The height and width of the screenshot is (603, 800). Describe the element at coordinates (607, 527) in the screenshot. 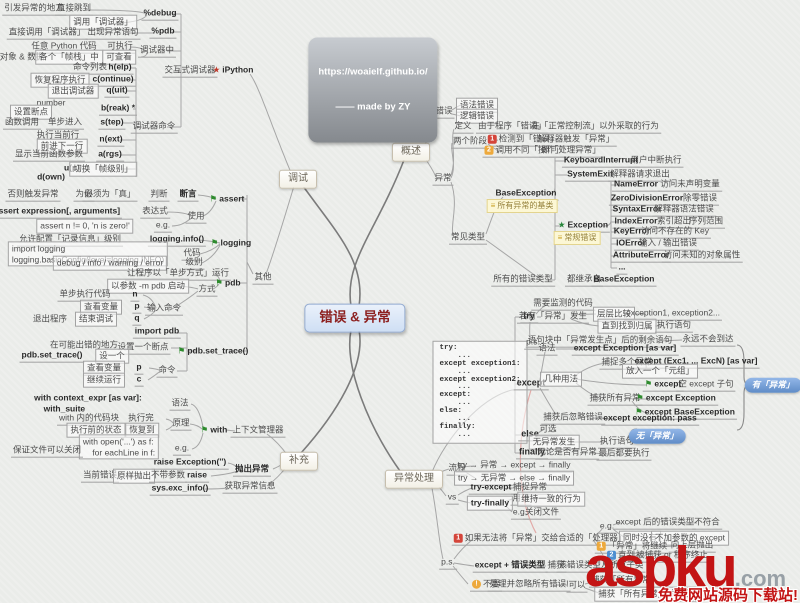

I see `map-label: e.g.` at that location.